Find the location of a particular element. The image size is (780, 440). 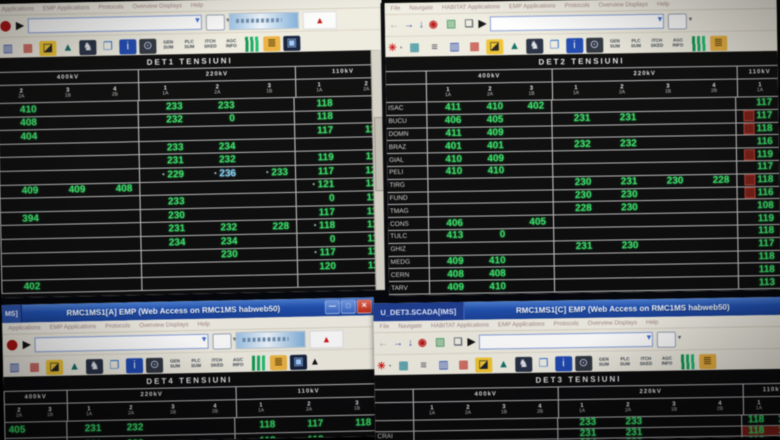

close-button: ✕ is located at coordinates (364, 306).